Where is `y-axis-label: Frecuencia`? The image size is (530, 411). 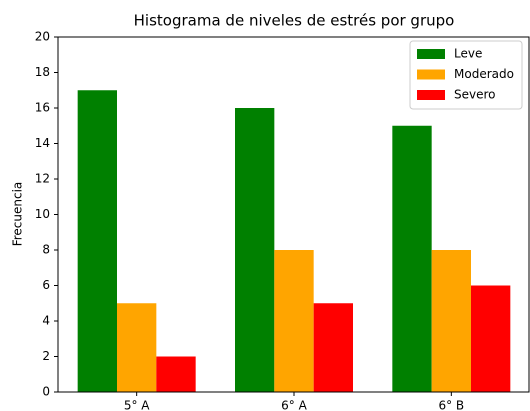
y-axis-label: Frecuencia is located at coordinates (18, 214).